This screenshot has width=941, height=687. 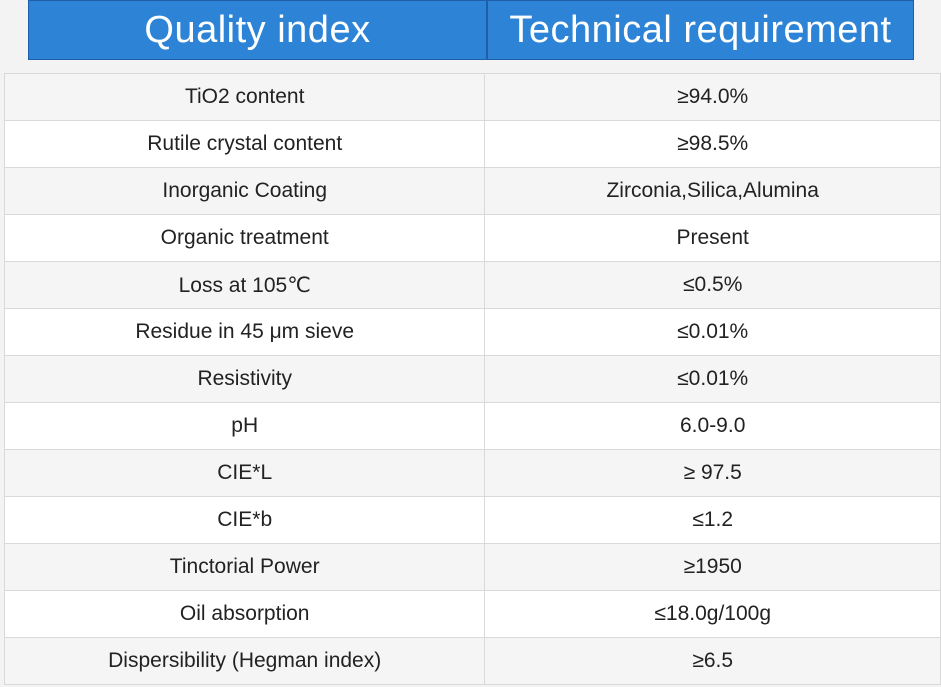 I want to click on table-row: Loss at 105℃ ≤0.5%, so click(x=472, y=285).